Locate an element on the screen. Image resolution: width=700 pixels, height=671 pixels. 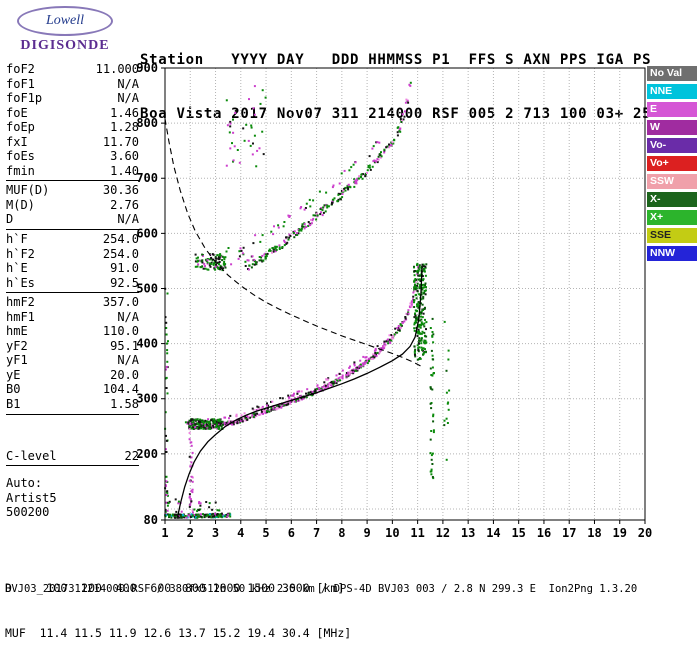
x-tick-label: 1 is located at coordinates (164, 533).